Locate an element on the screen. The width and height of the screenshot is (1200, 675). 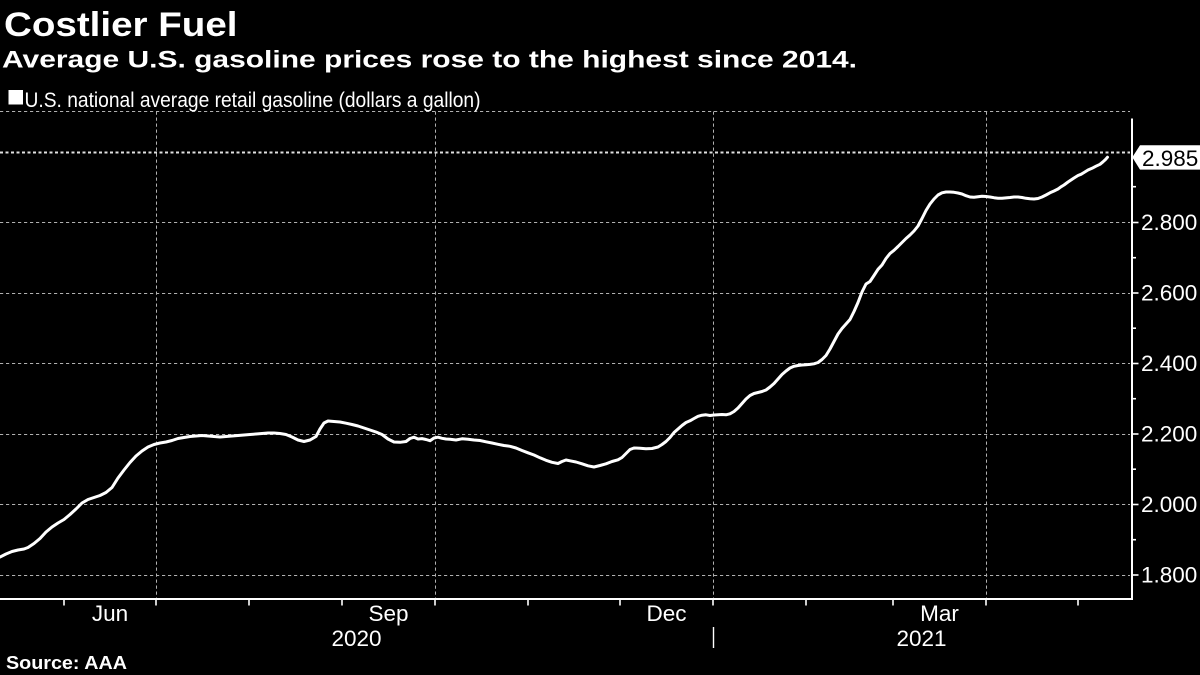
svg-text: 2.600 is located at coordinates (1169, 293).